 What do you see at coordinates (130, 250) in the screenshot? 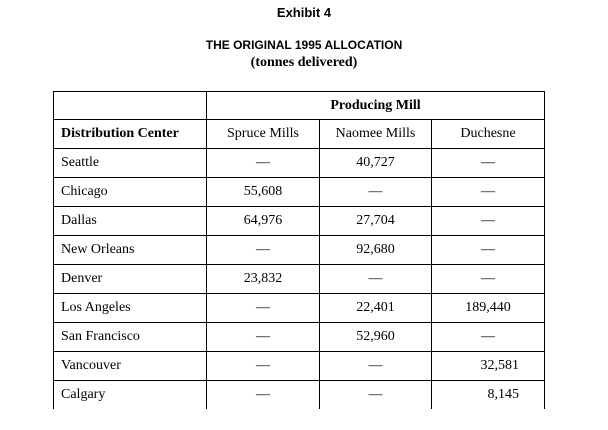
I see `center-name: New Orleans` at bounding box center [130, 250].